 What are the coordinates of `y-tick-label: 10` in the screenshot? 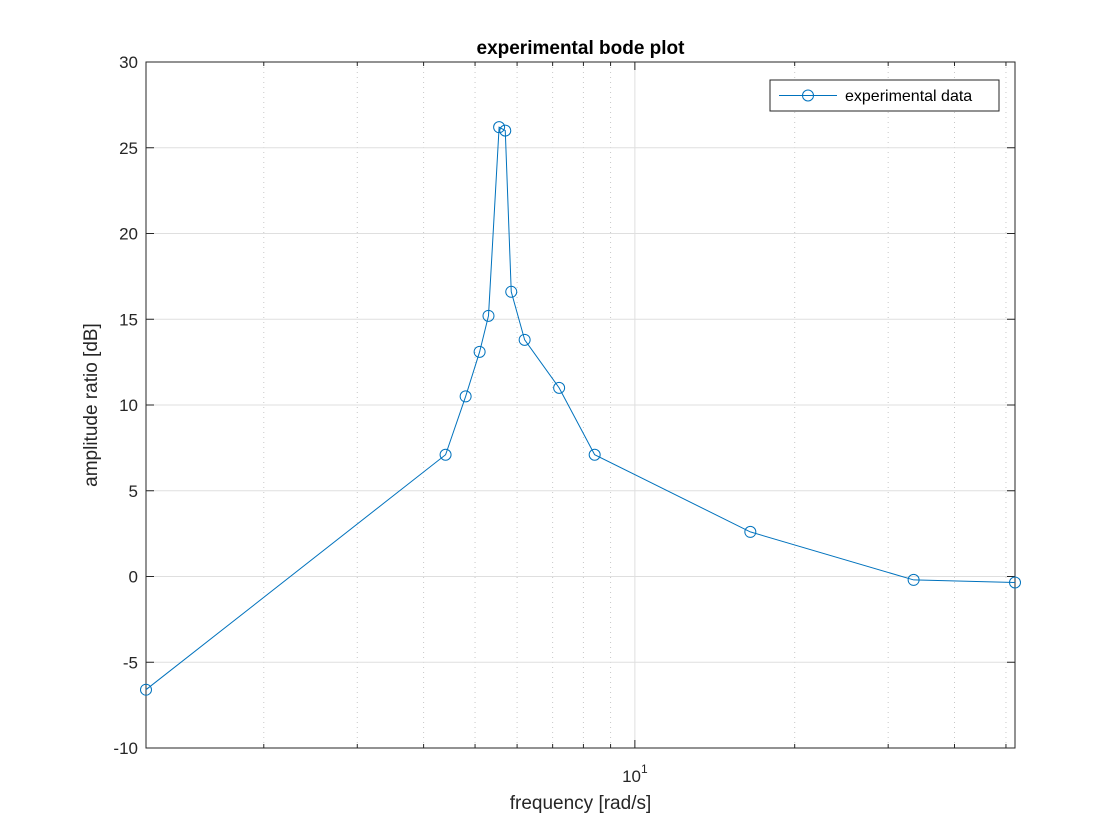 It's located at (128, 405).